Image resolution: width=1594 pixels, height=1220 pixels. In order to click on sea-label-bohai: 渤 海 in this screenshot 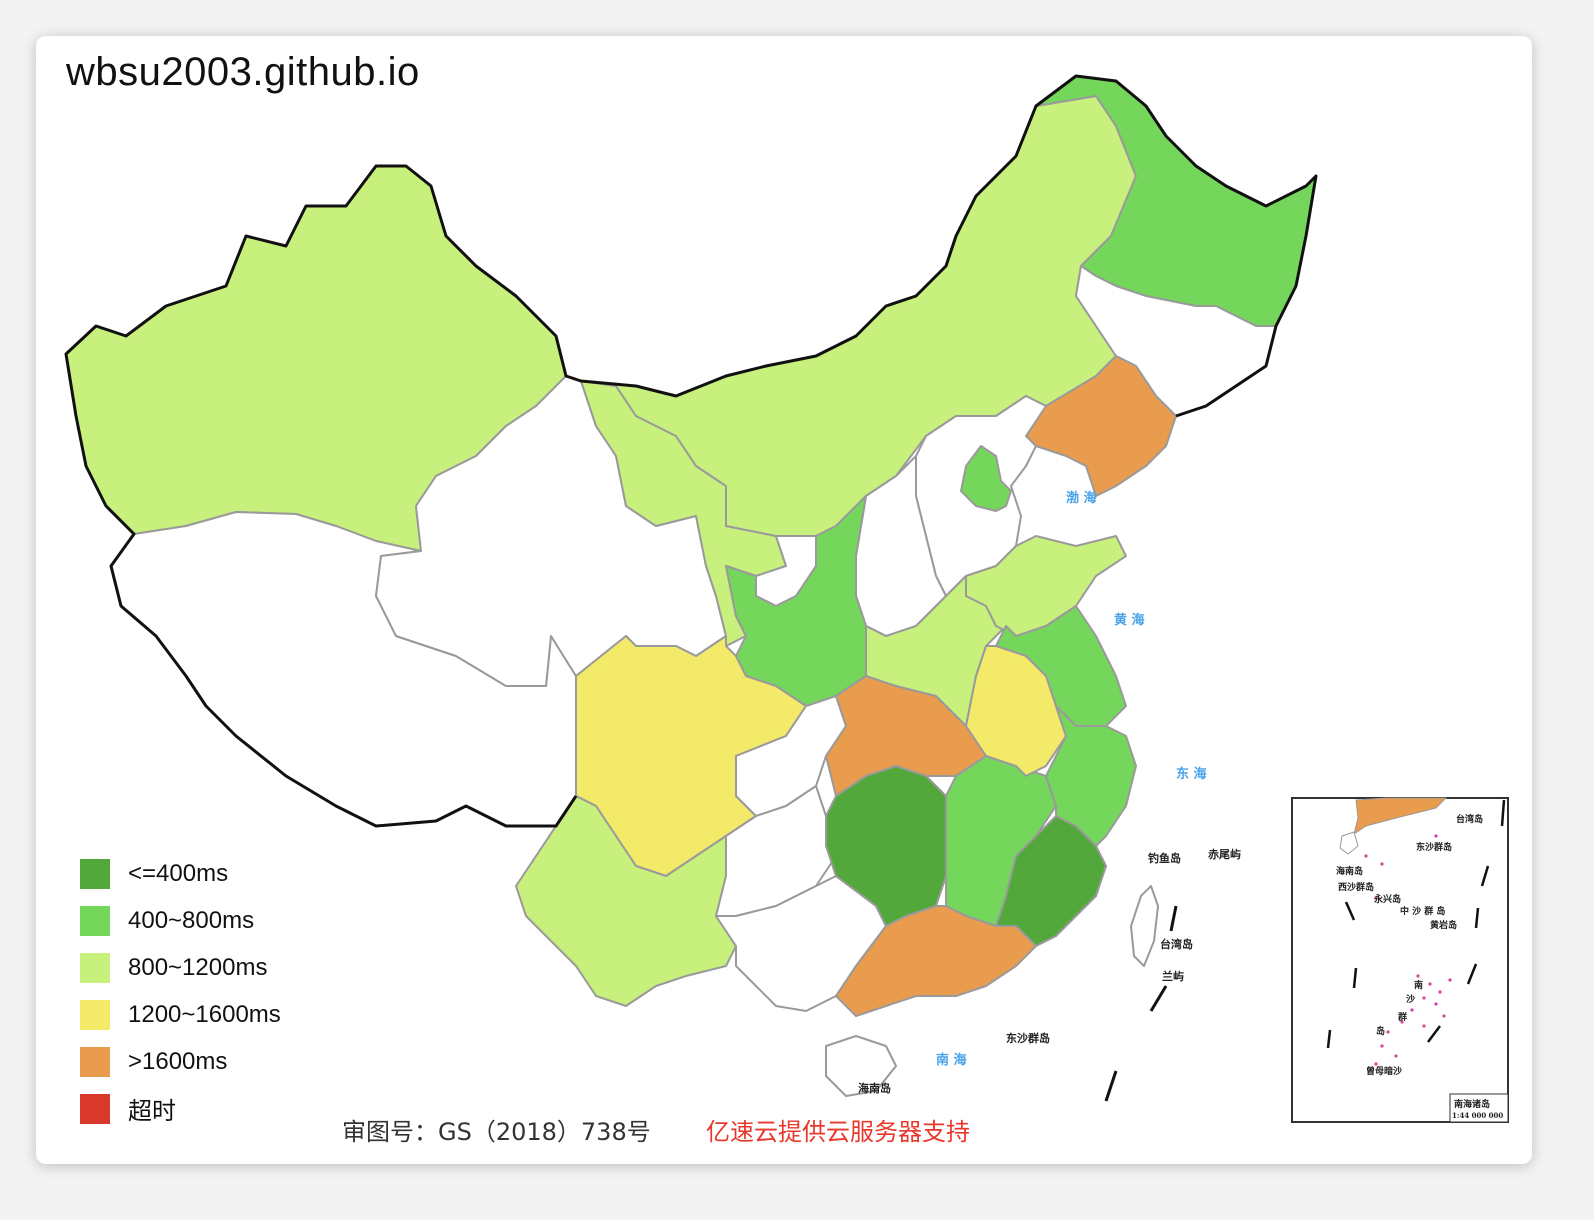, I will do `click(1081, 498)`.